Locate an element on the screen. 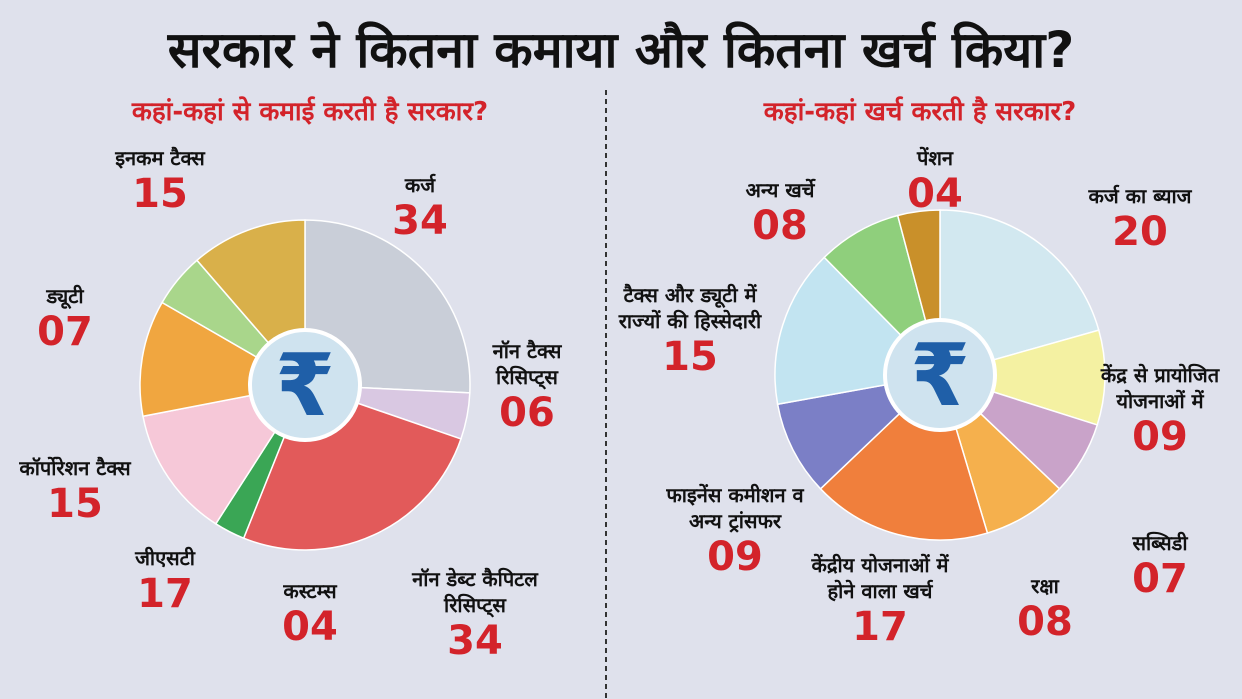  slice-label: नॉन टैक्स रिसिप्ट्स 06 is located at coordinates (527, 387).